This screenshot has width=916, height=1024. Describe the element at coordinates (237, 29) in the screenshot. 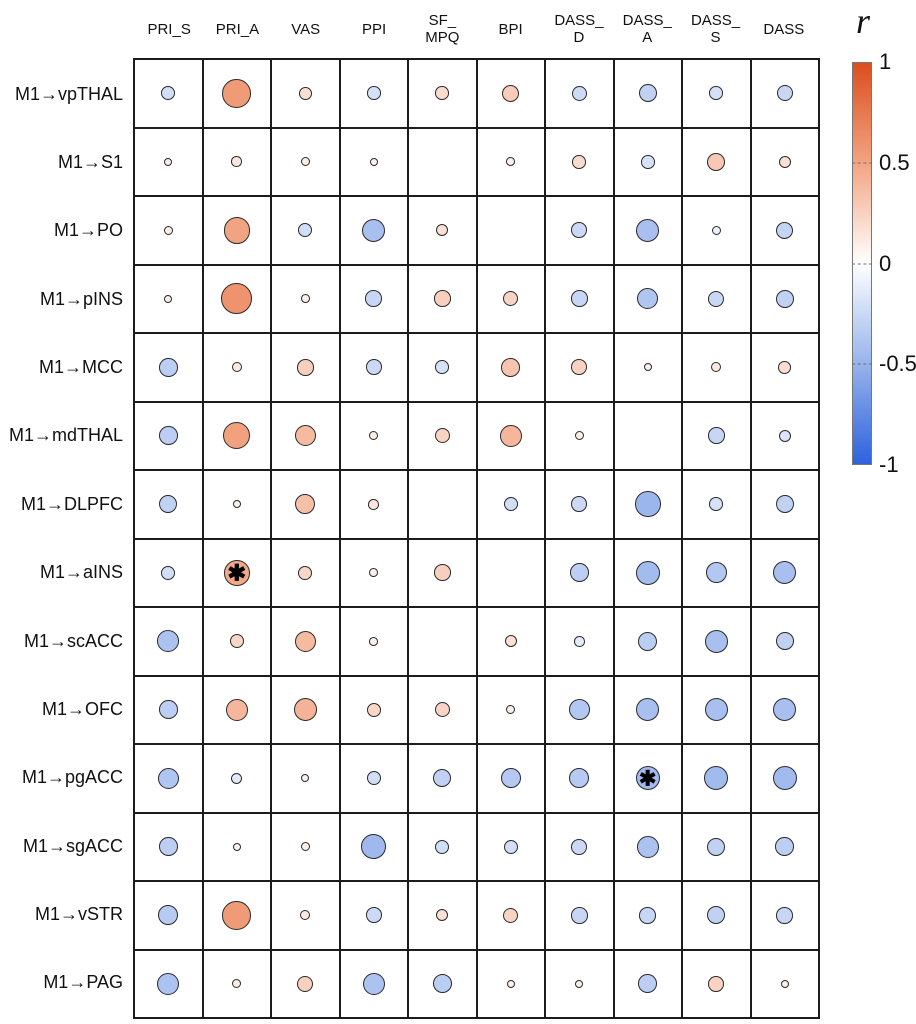

I see `column-header: PRI_A` at that location.